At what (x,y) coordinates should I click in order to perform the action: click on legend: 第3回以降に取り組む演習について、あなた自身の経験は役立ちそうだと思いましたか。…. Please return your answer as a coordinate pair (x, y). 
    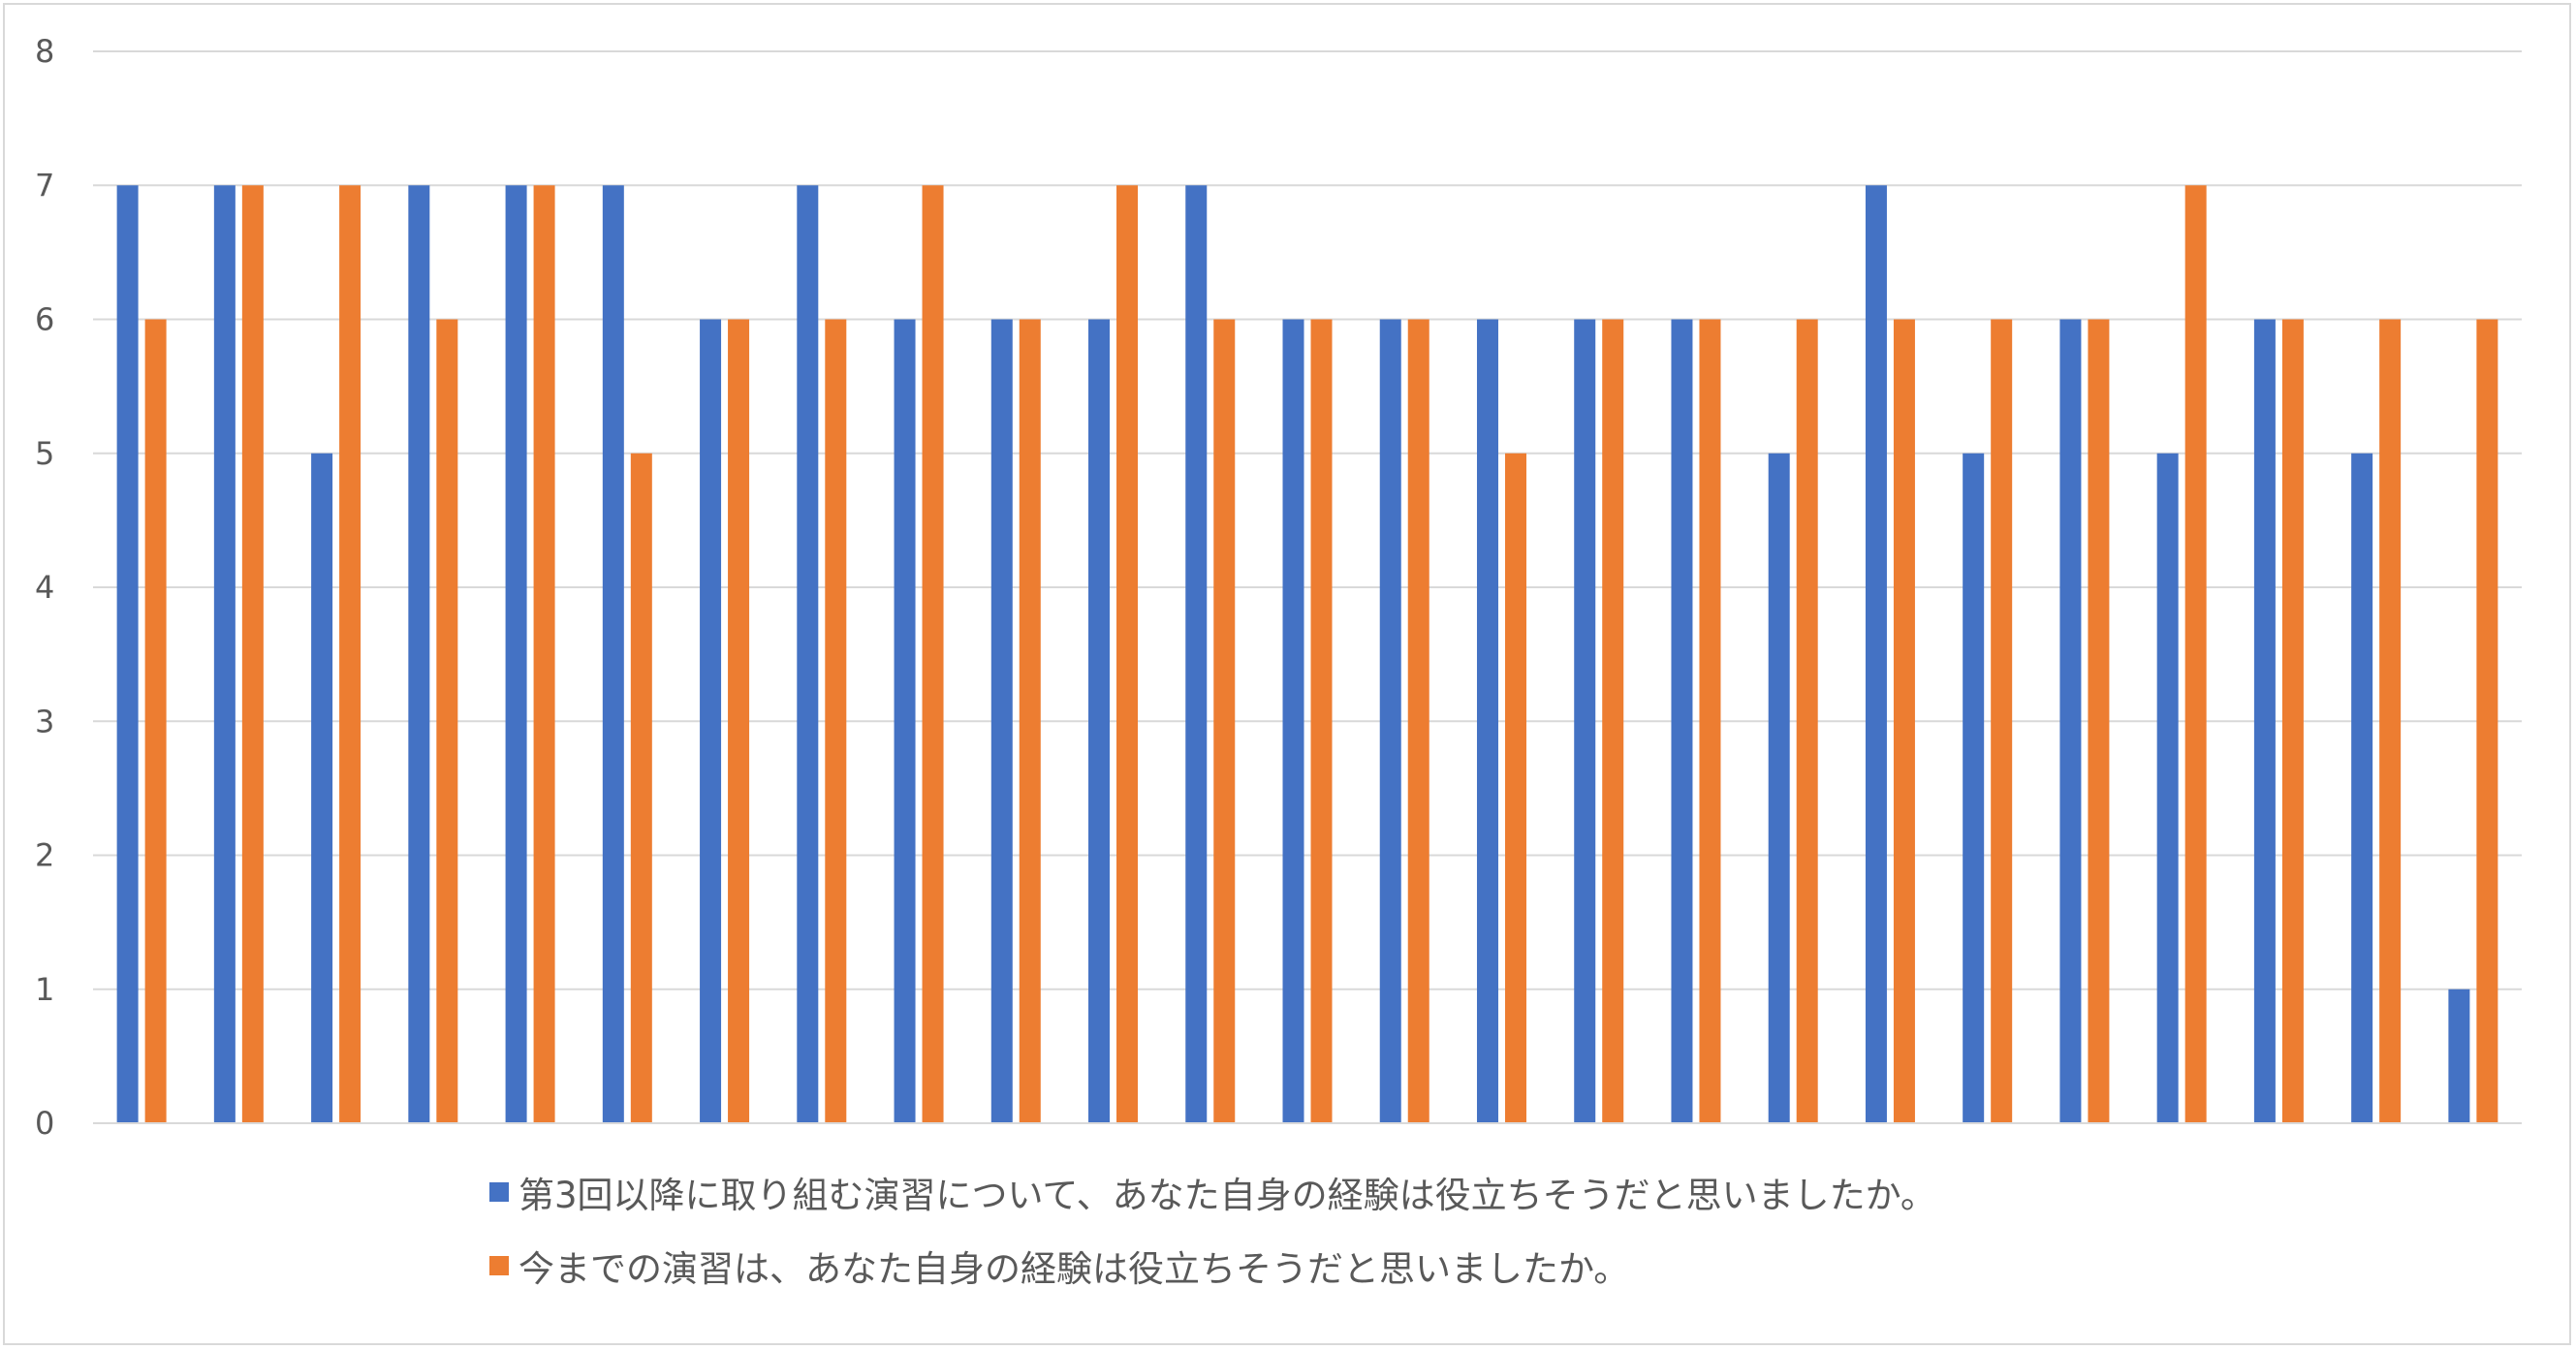
    Looking at the image, I should click on (1212, 1248).